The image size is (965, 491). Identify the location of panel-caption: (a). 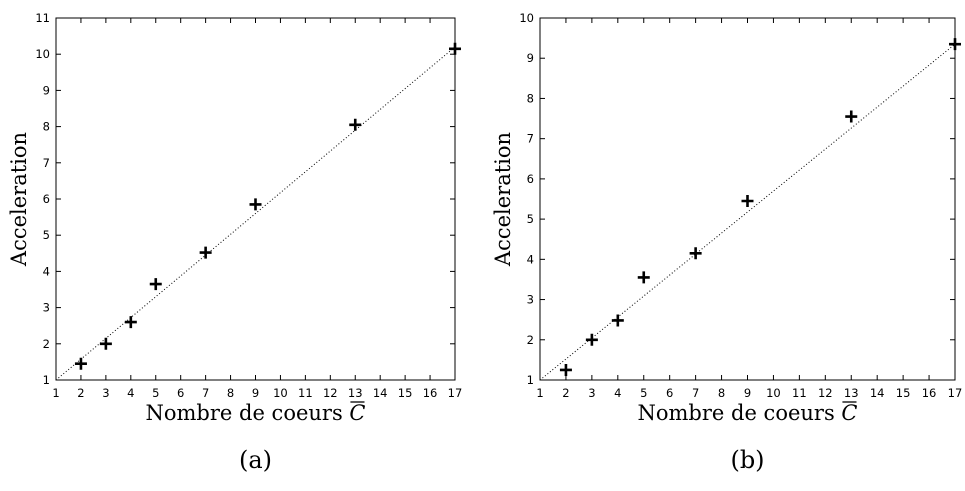
(255, 460).